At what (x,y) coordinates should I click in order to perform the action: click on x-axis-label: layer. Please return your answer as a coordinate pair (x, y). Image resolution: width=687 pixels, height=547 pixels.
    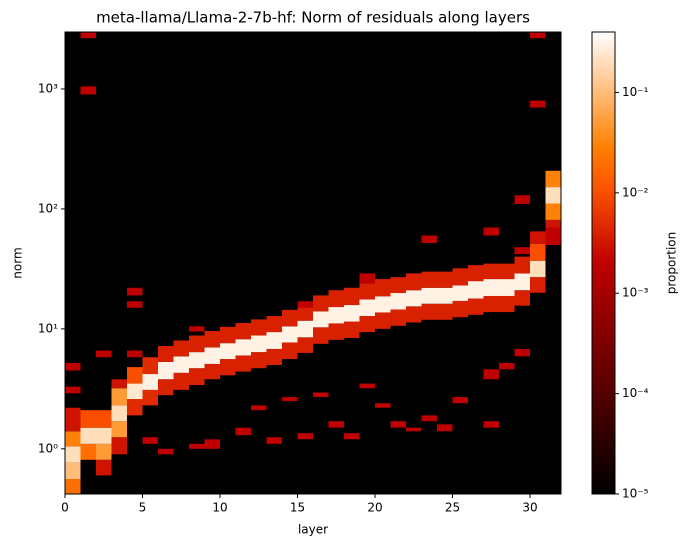
    Looking at the image, I should click on (313, 530).